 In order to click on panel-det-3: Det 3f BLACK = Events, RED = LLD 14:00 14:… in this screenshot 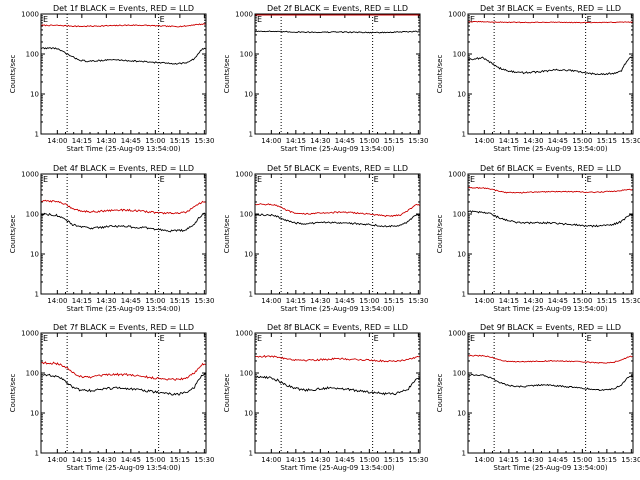, I will do `click(538, 78)`.